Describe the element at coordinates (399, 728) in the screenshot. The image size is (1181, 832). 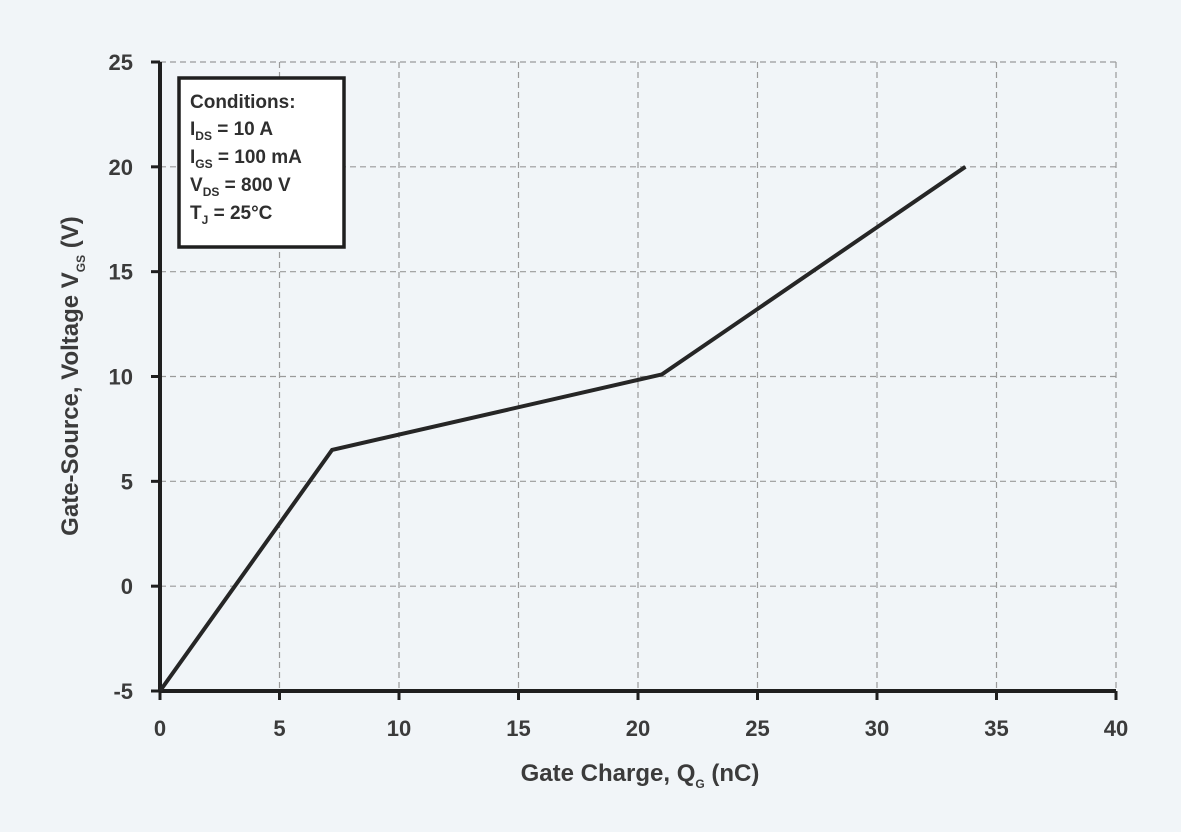
I see `x-tick-label: 10` at that location.